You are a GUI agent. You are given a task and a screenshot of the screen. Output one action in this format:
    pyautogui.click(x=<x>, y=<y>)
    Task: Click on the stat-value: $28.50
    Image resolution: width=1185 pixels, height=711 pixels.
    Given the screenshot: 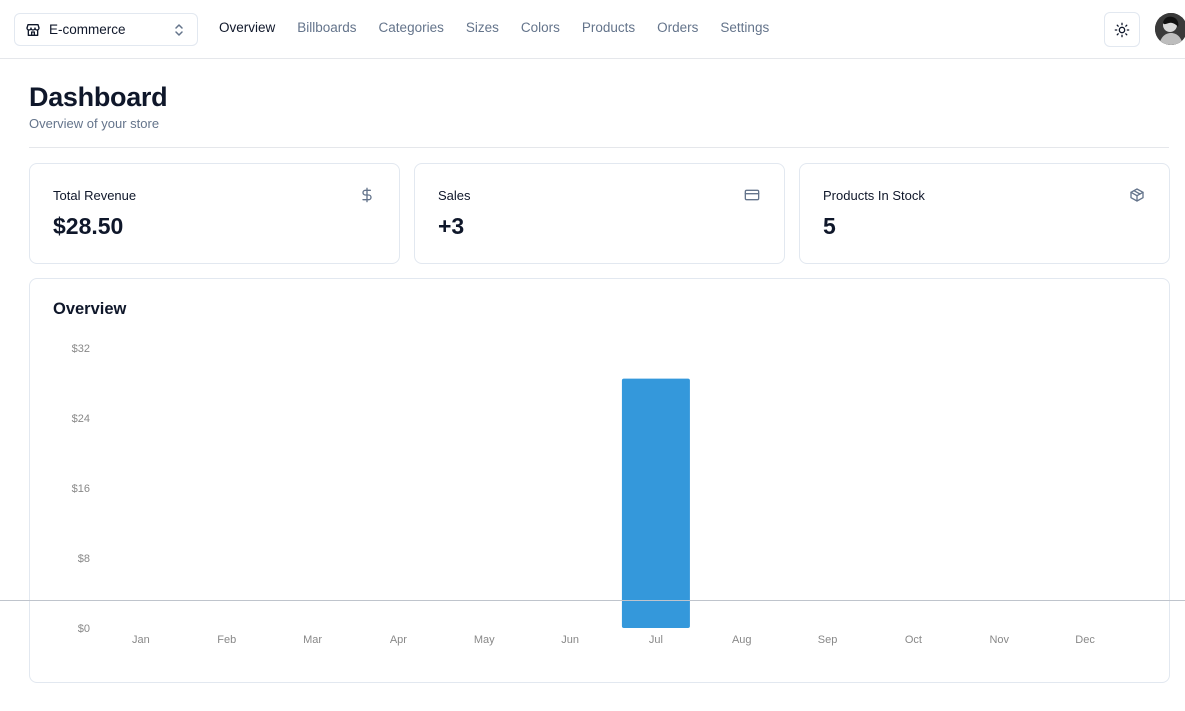 What is the action you would take?
    pyautogui.click(x=88, y=226)
    